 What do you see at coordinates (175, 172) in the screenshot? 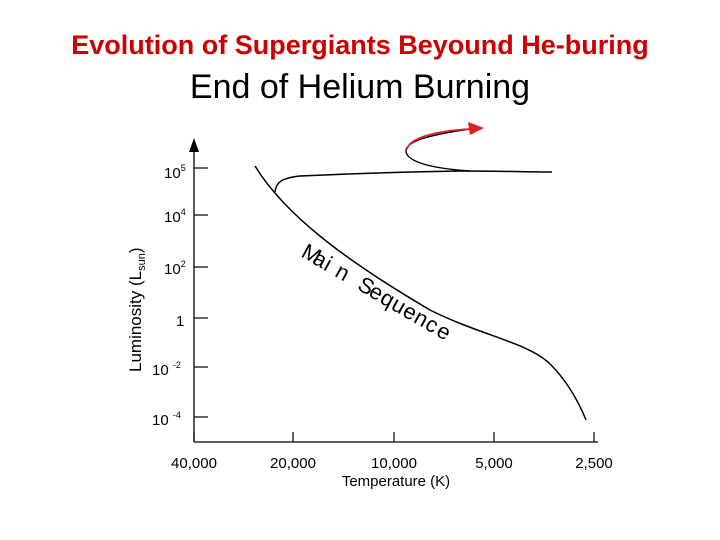
I see `y-tick-label-1: 10⁵` at bounding box center [175, 172].